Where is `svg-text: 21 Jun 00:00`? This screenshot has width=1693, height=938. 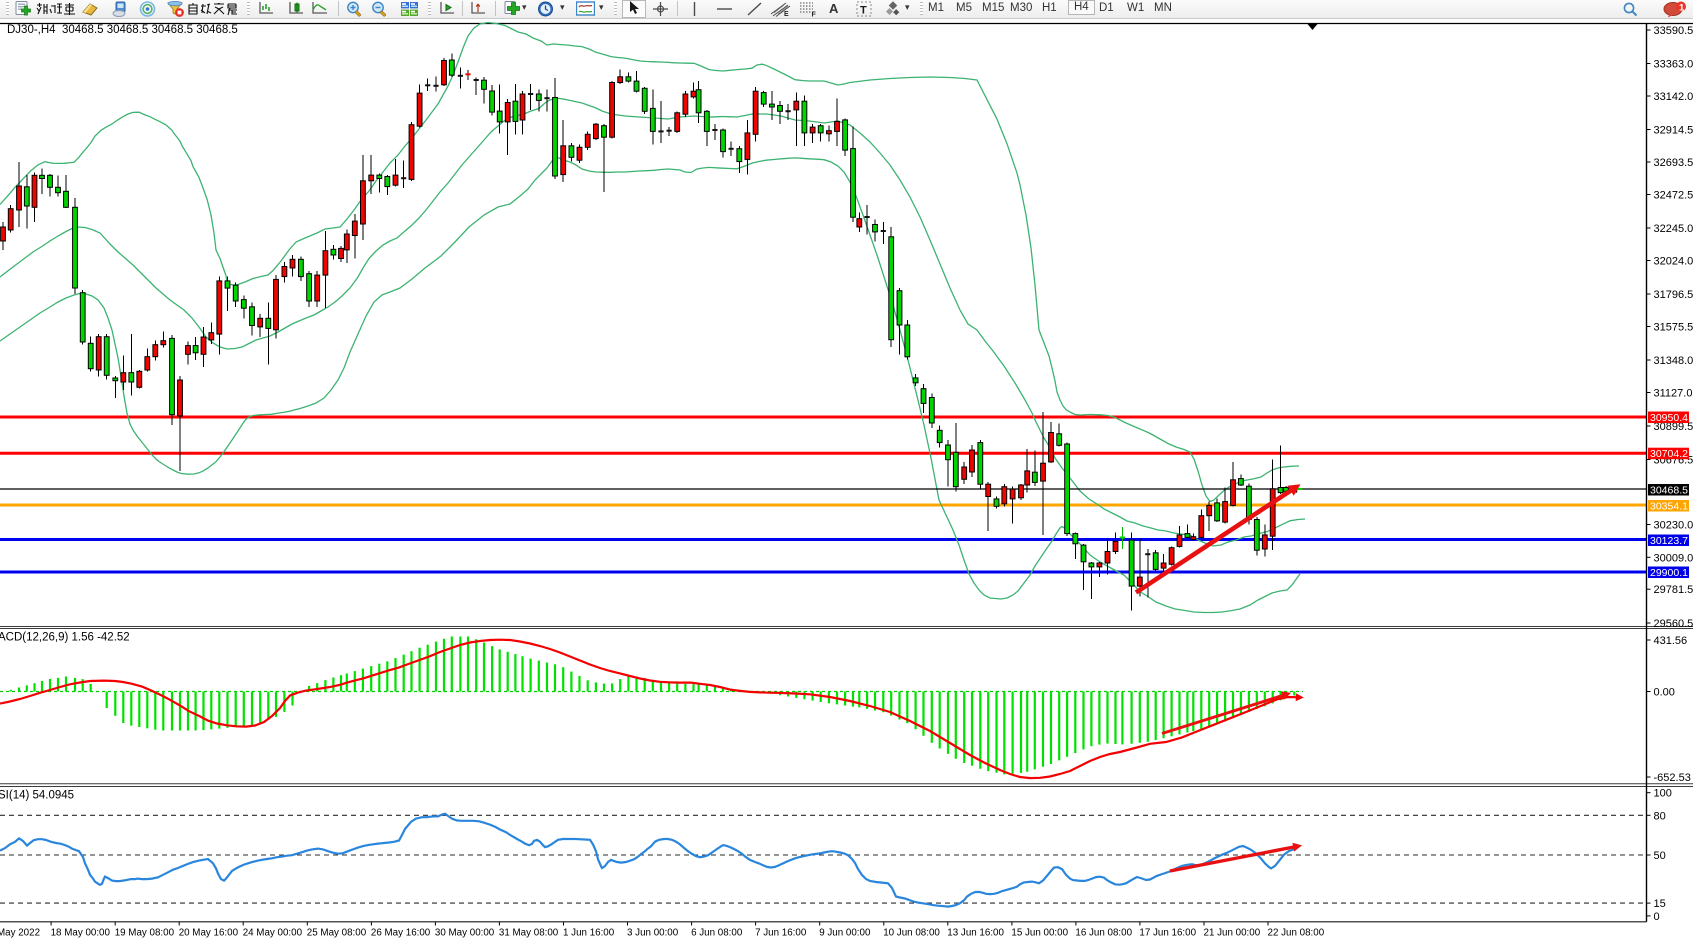 svg-text: 21 Jun 00:00 is located at coordinates (1232, 933).